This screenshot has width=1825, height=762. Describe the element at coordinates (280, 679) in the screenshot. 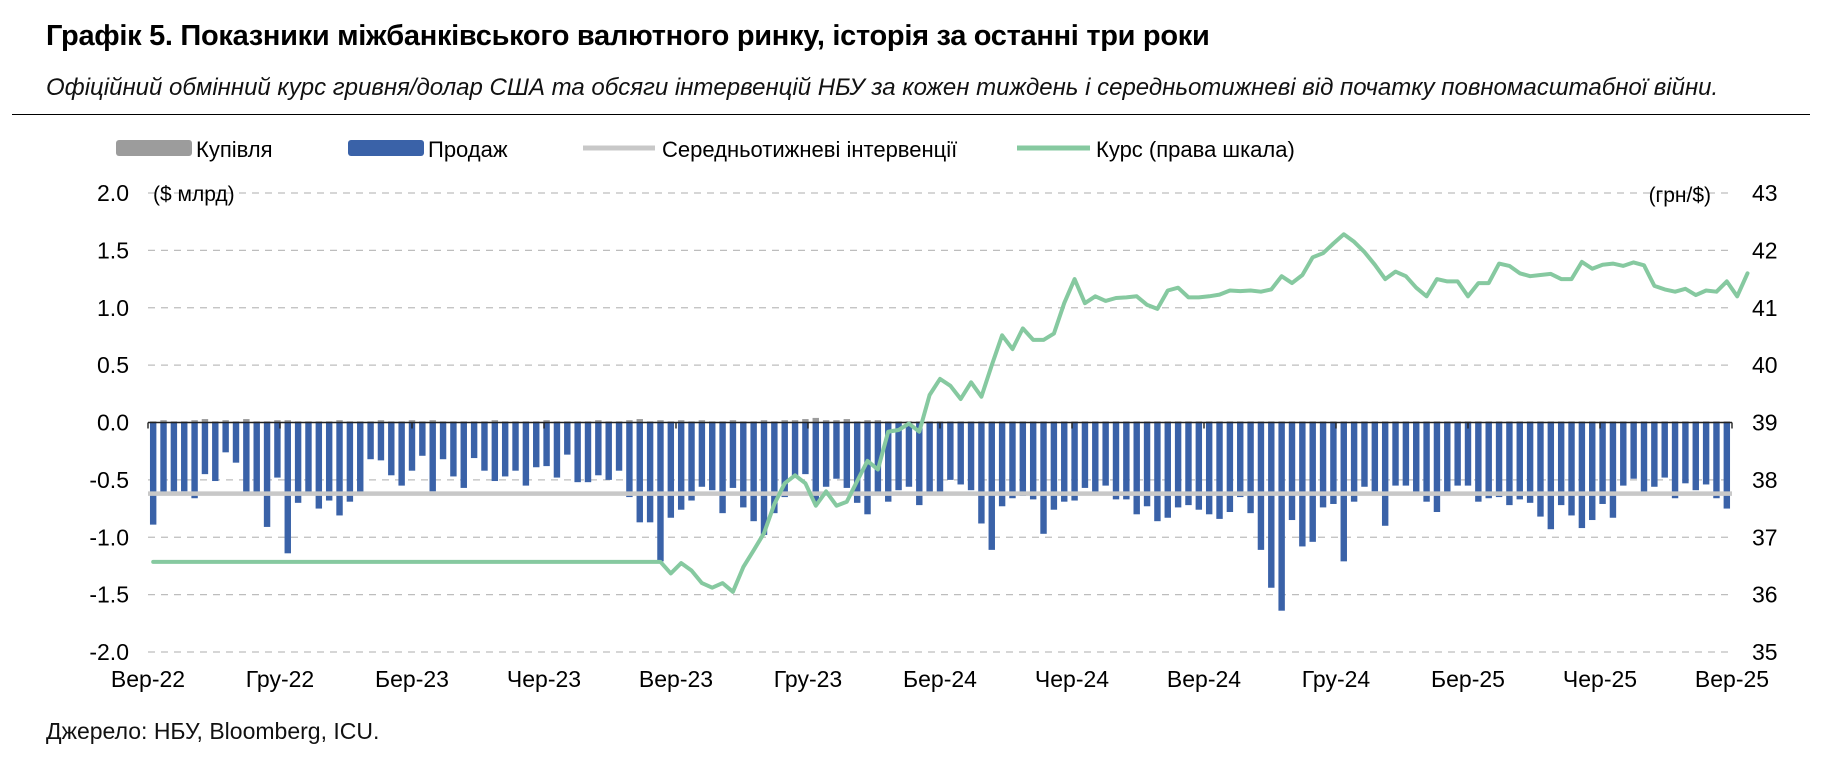

I see `x-tick-label: Гру-22` at that location.